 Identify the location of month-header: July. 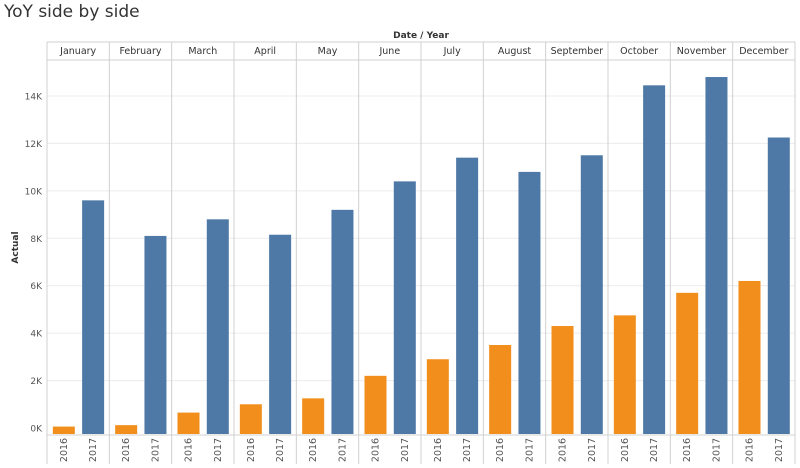
(452, 51).